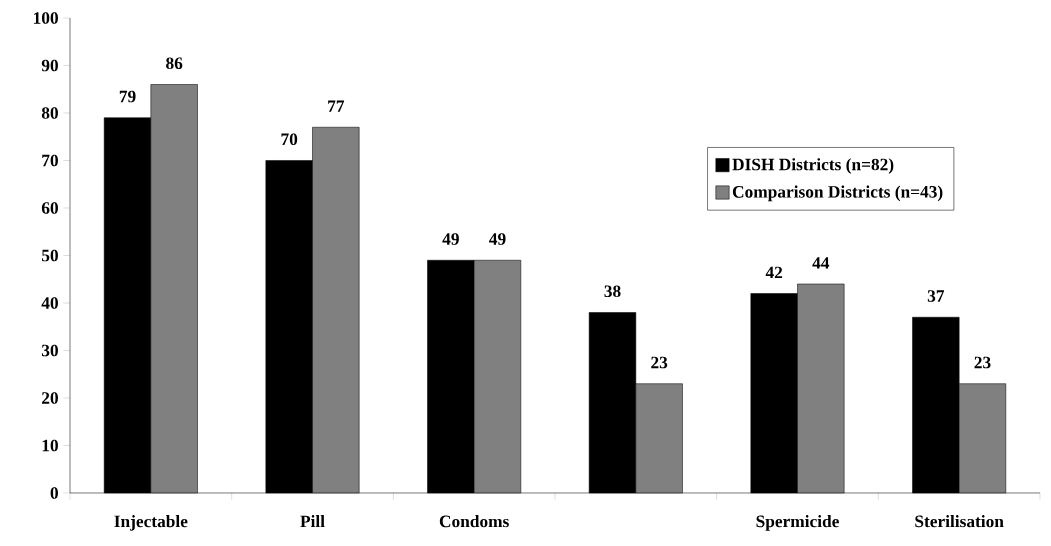 Image resolution: width=1051 pixels, height=546 pixels. Describe the element at coordinates (774, 272) in the screenshot. I see `data-label: 42` at that location.